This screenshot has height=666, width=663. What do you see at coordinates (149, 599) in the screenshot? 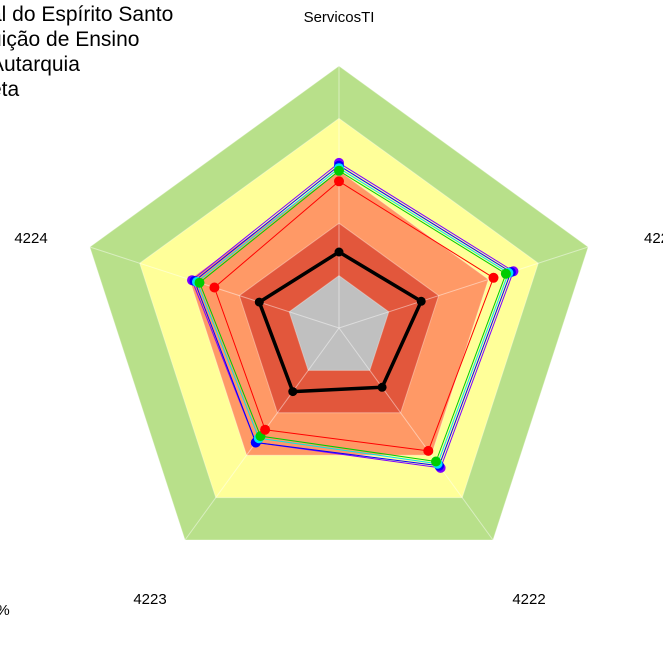
I see `axis-label: 4223` at bounding box center [149, 599].